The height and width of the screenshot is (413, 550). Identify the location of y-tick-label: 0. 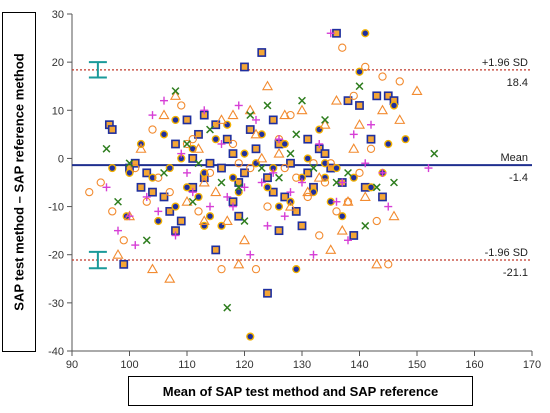
(61, 159).